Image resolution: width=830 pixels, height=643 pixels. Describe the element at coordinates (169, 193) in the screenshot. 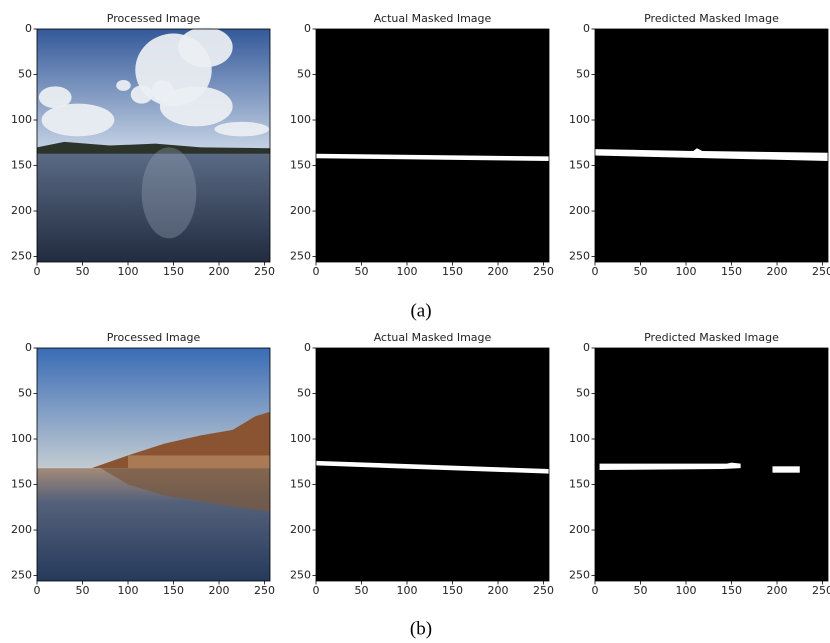

I see `shimmer` at that location.